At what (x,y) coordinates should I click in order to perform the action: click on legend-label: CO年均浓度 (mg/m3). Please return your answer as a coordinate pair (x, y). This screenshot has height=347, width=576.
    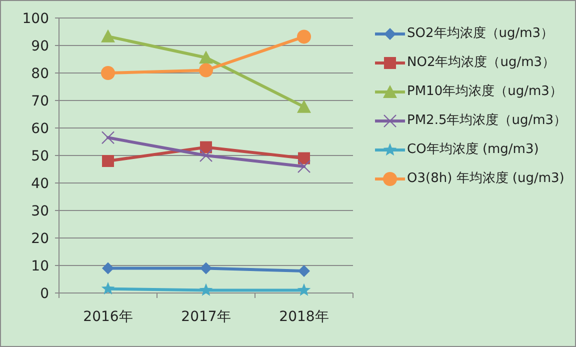
    Looking at the image, I should click on (473, 149).